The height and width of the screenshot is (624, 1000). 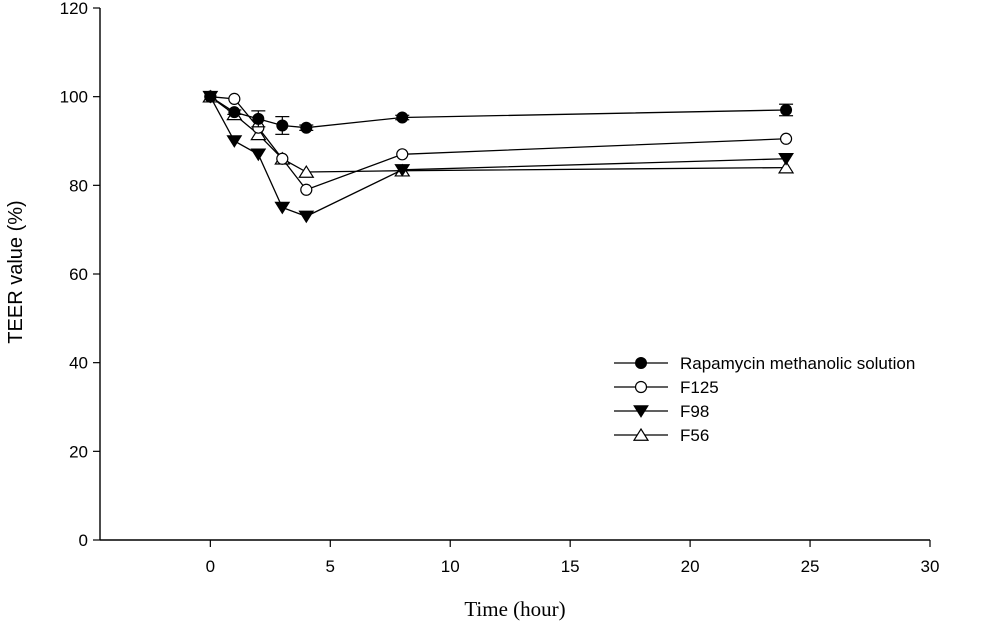 I want to click on series-layer, so click(x=498, y=156).